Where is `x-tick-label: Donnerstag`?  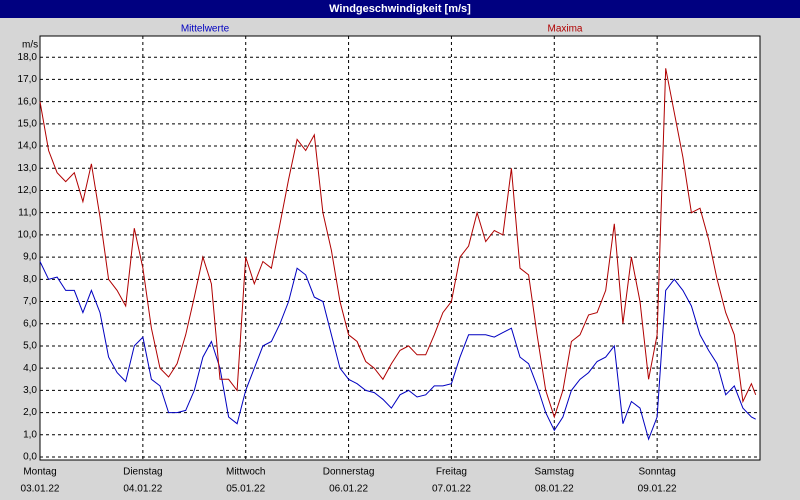
x-tick-label: Donnerstag is located at coordinates (349, 472).